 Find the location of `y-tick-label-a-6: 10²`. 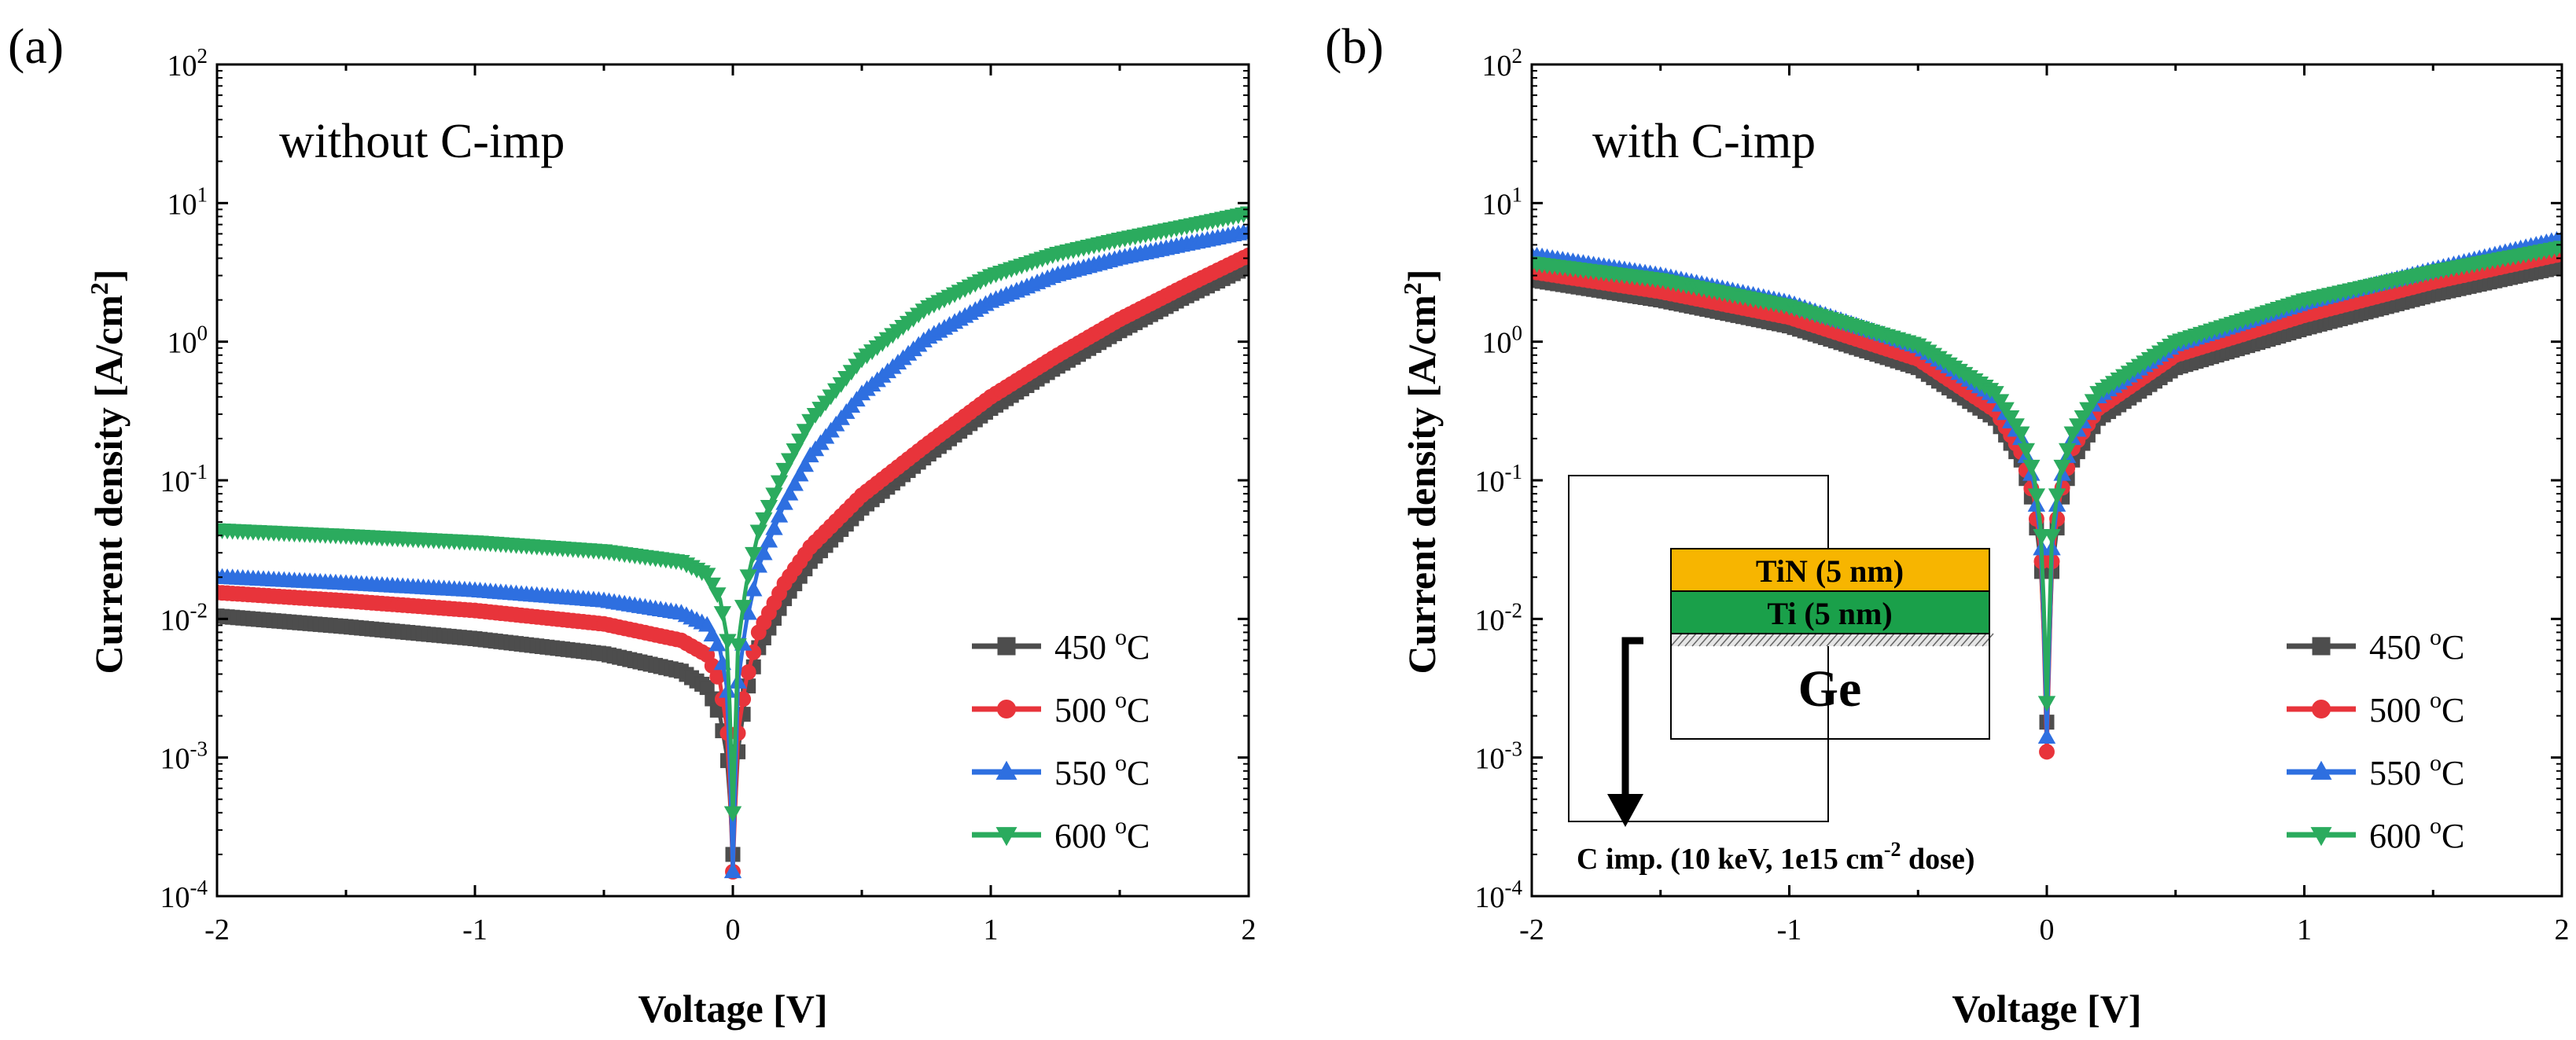

y-tick-label-a-6: 10² is located at coordinates (187, 63).